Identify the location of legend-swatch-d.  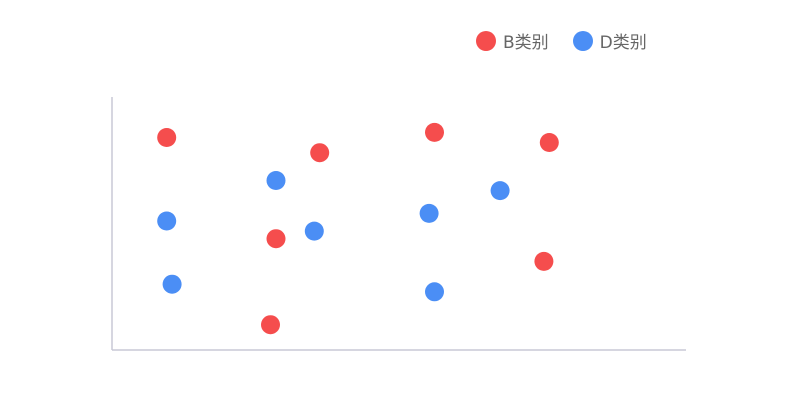
(582, 40).